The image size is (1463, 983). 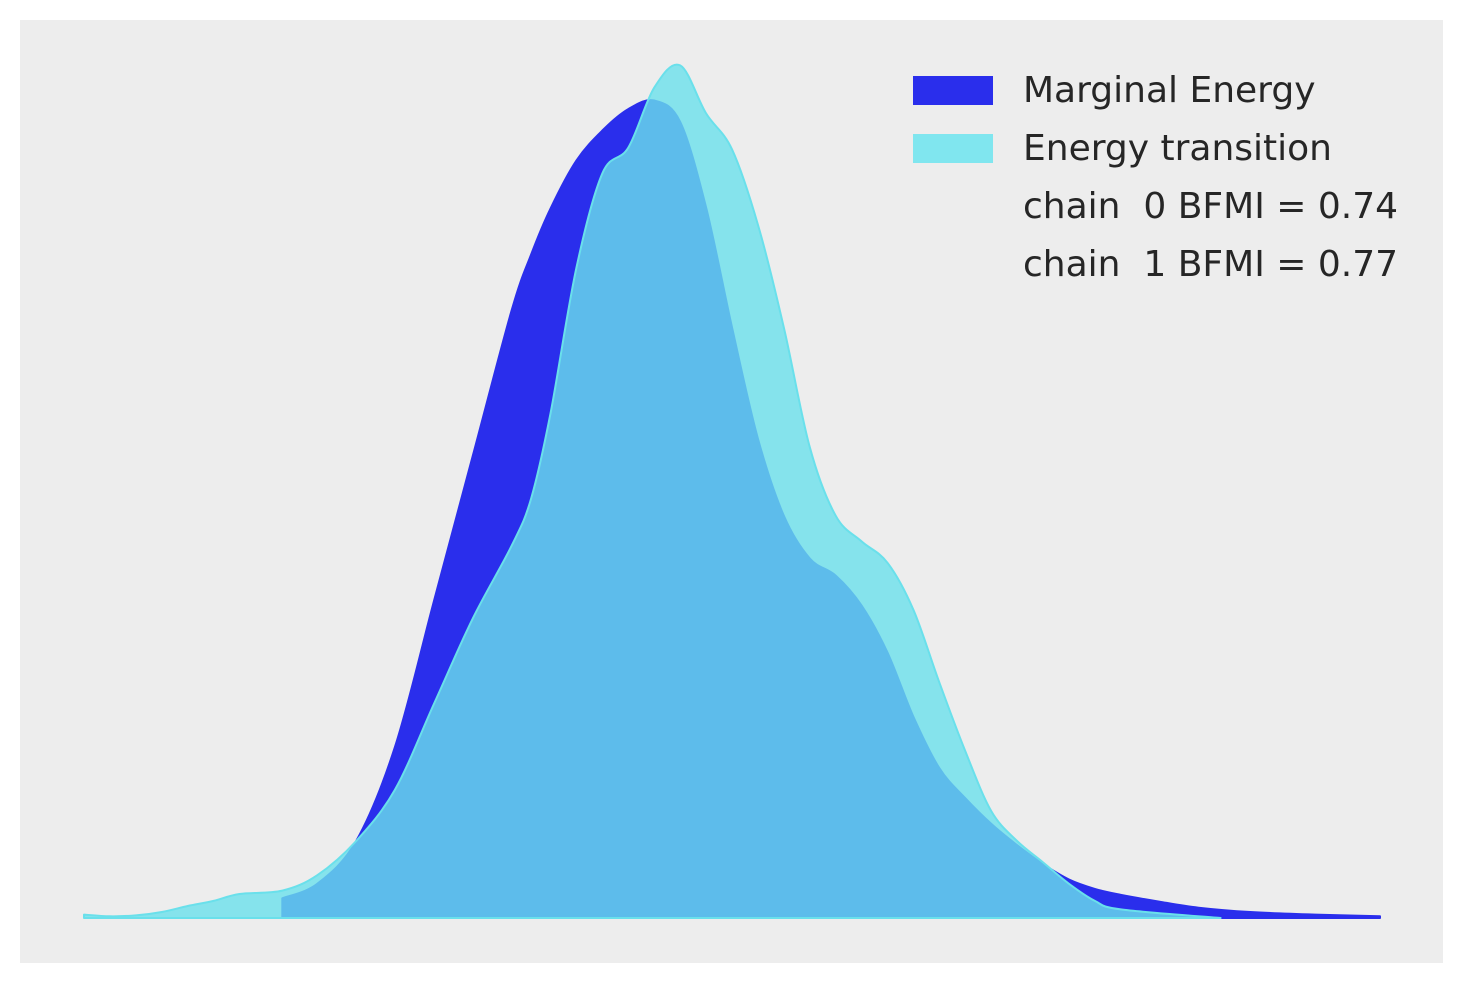 What do you see at coordinates (953, 90) in the screenshot?
I see `legend-swatch-marginal-energy` at bounding box center [953, 90].